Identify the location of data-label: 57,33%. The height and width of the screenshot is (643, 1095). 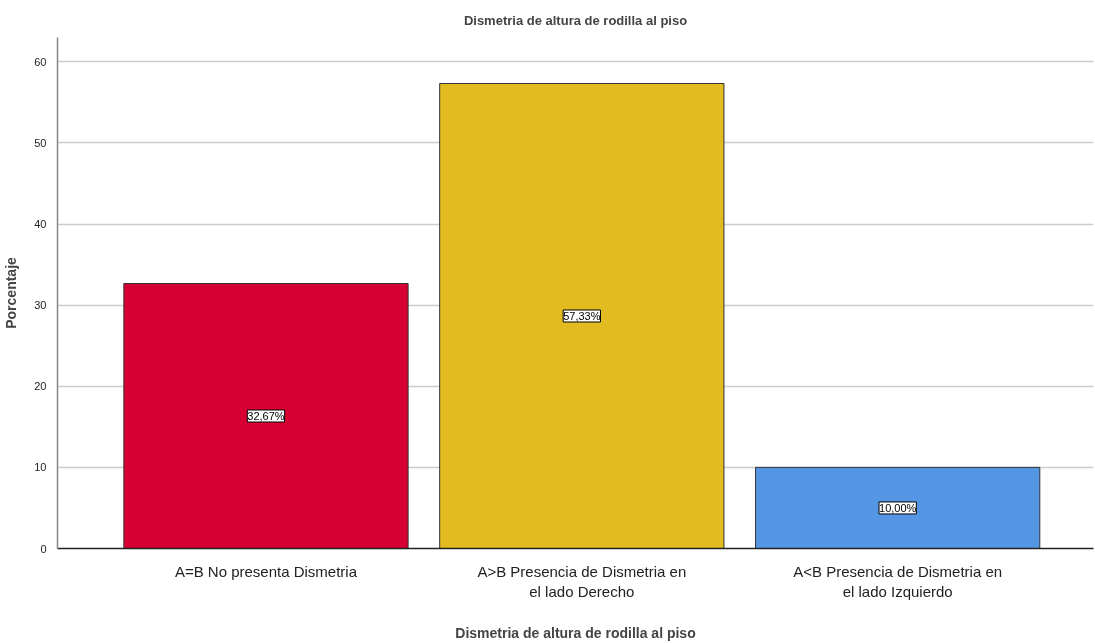
(582, 315).